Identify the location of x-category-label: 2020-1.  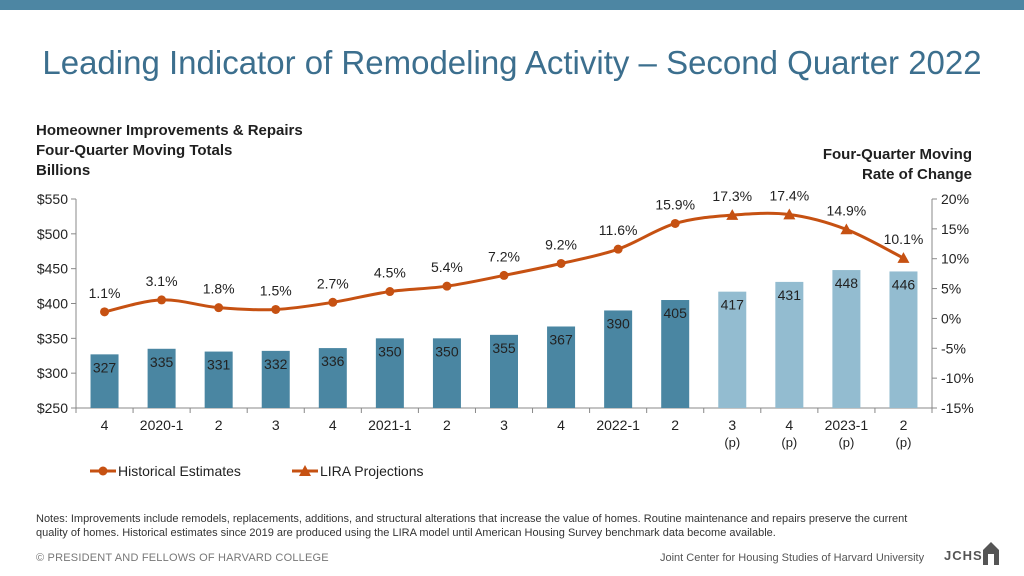
(162, 425).